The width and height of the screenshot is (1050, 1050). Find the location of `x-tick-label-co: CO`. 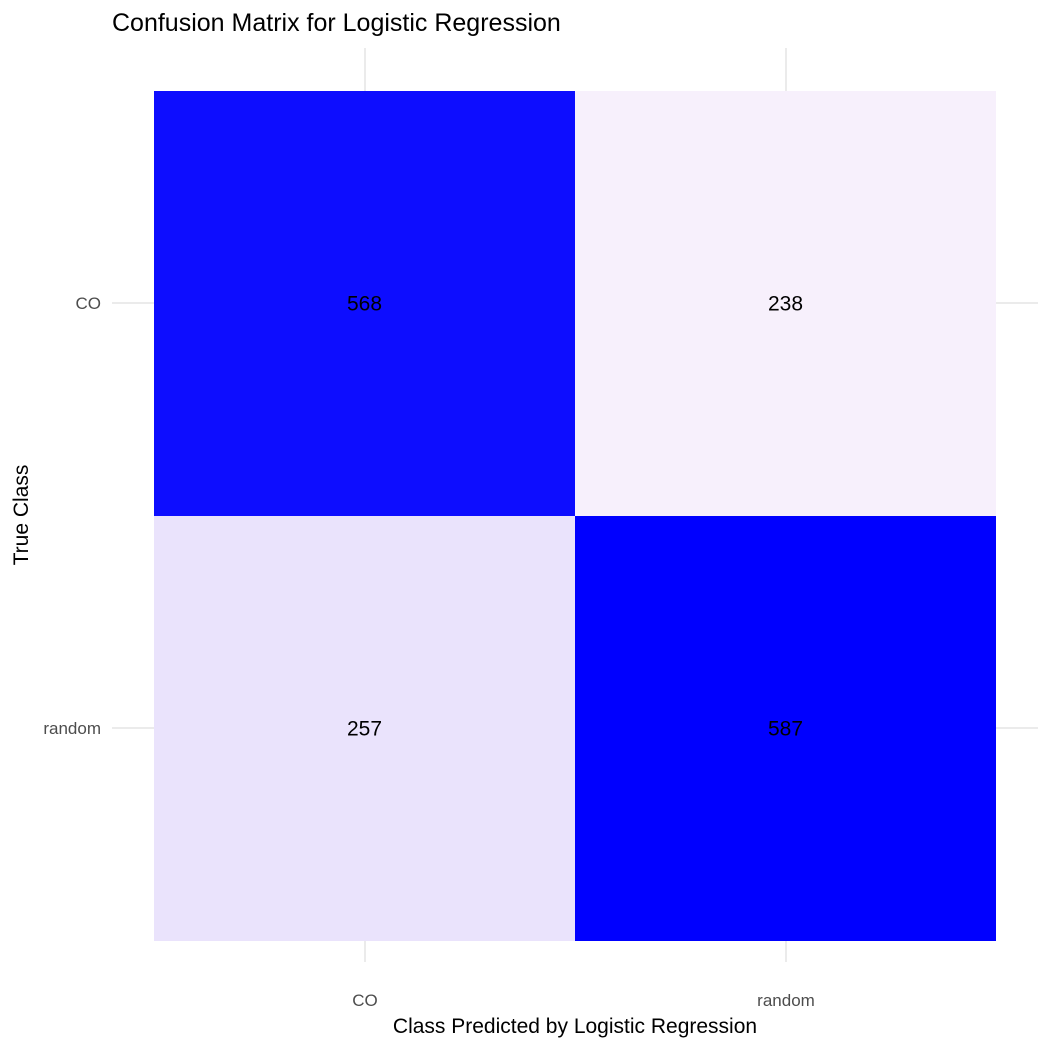

x-tick-label-co: CO is located at coordinates (365, 1000).